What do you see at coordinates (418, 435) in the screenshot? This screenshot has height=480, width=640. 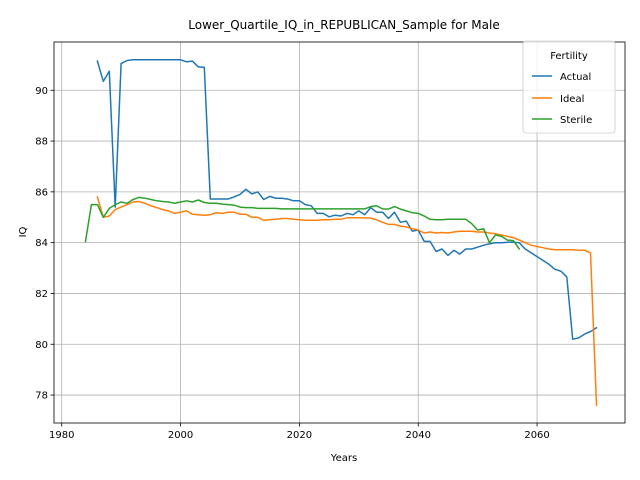 I see `x-tick-label: 2040` at bounding box center [418, 435].